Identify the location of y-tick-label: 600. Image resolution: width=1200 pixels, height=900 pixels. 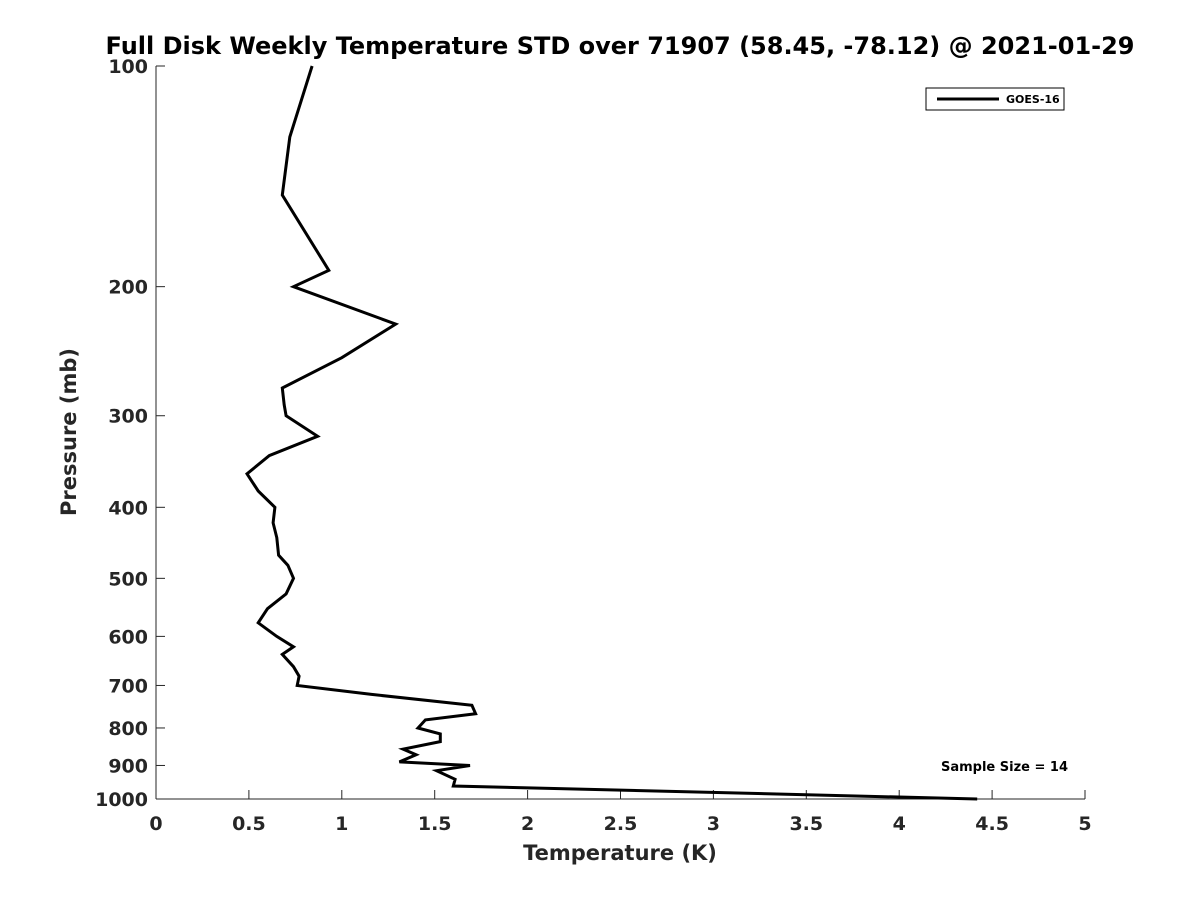
(128, 637).